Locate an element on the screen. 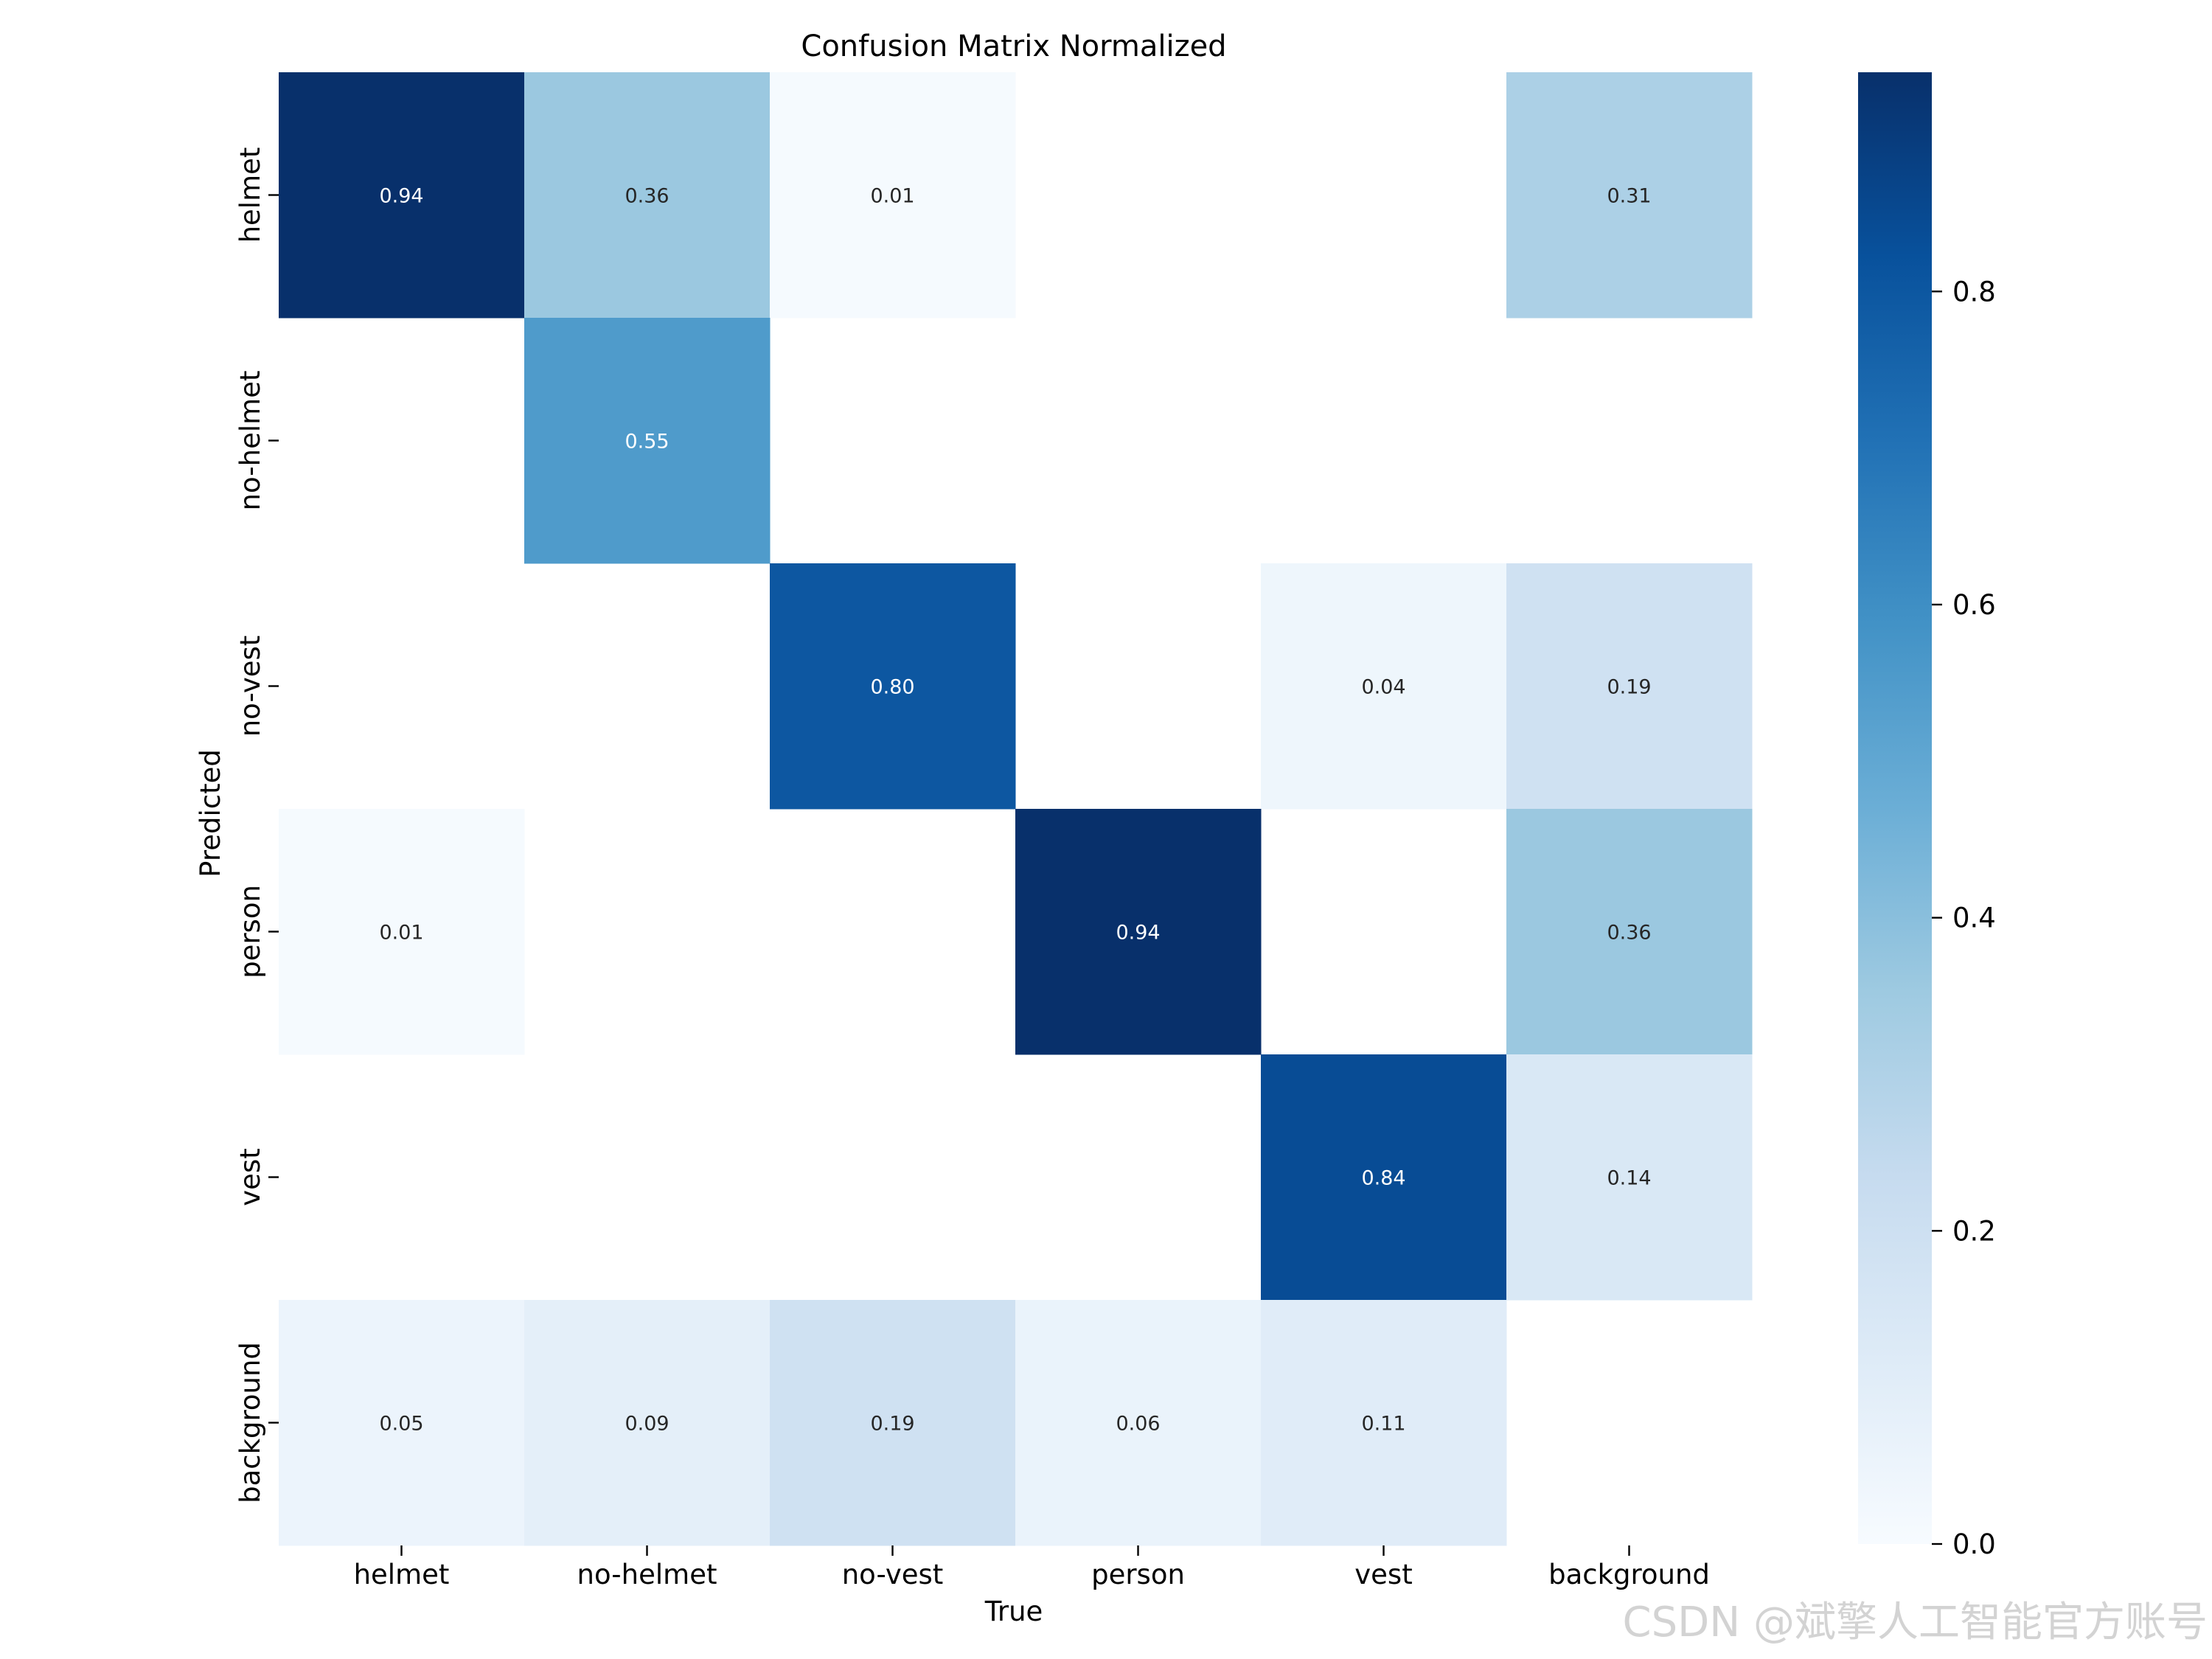  y-tick-label: person is located at coordinates (250, 931).